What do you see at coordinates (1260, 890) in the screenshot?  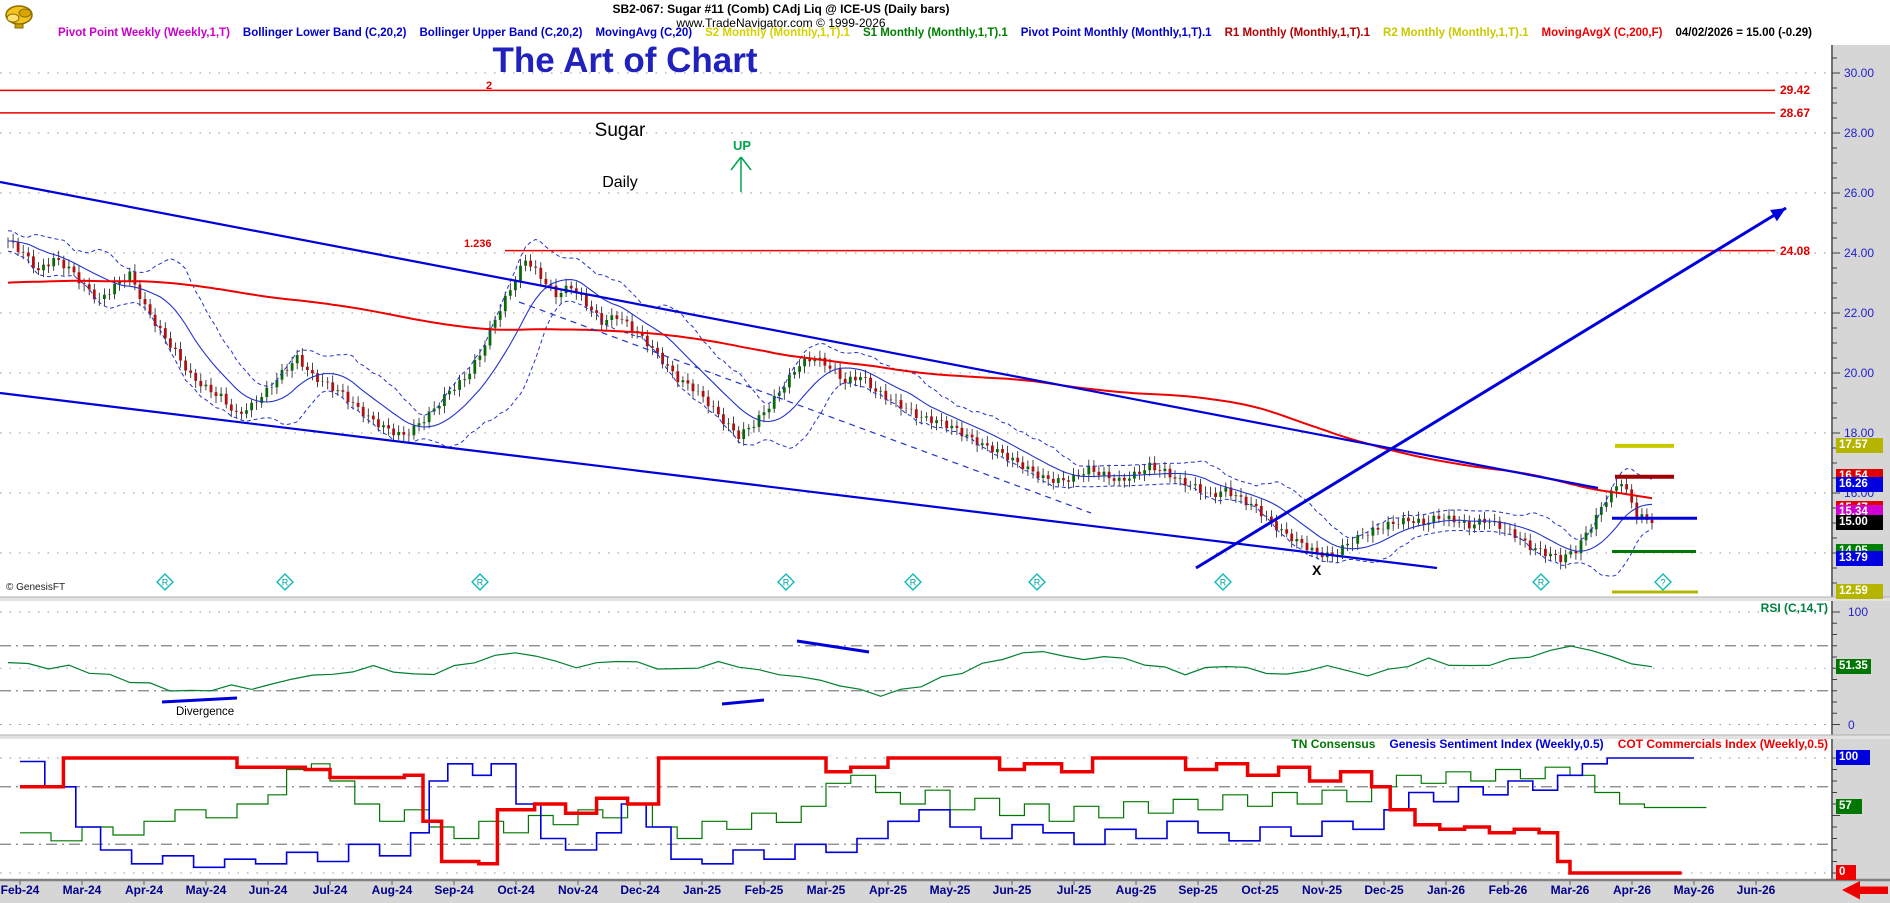 I see `date-label-Oct-25: Oct-25` at bounding box center [1260, 890].